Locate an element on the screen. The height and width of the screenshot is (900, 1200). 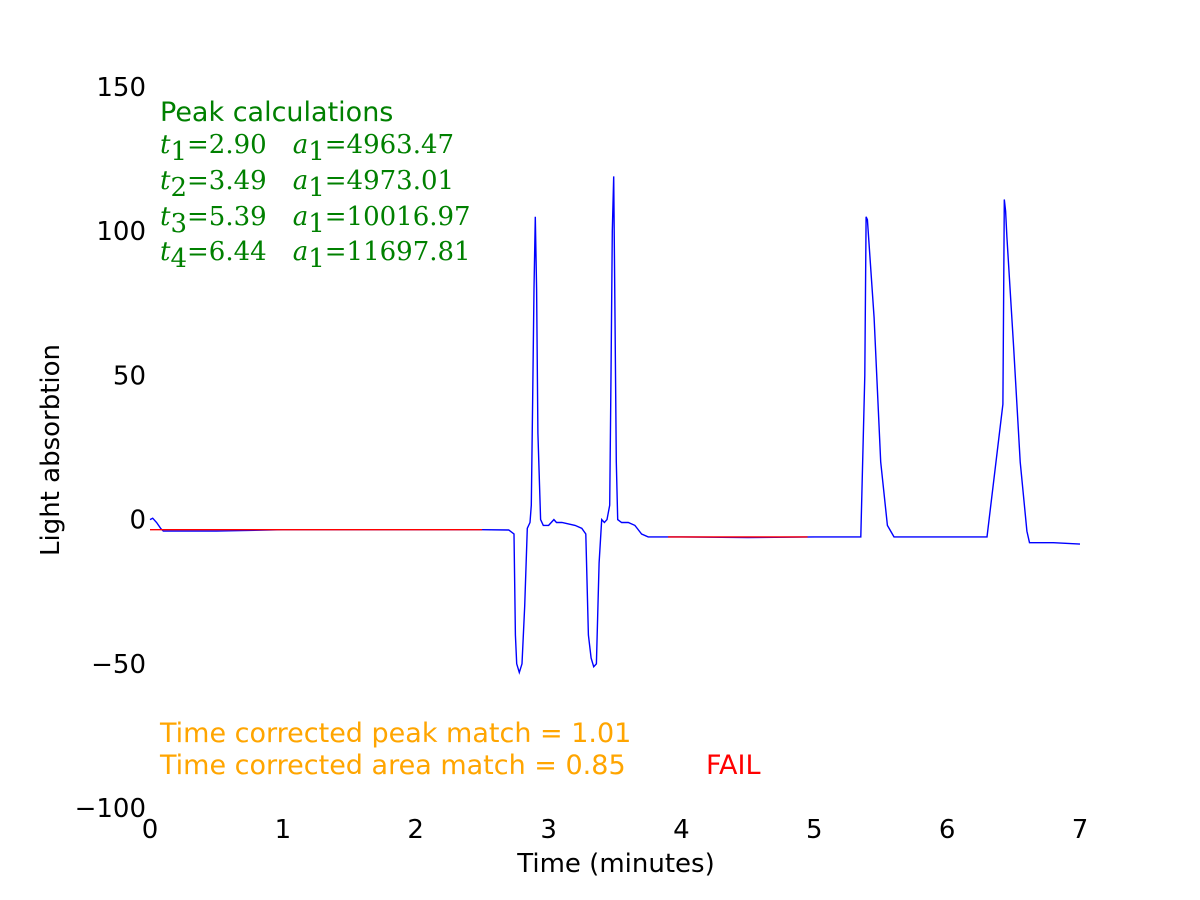
y-axis-label: Light absorbtion is located at coordinates (51, 450).